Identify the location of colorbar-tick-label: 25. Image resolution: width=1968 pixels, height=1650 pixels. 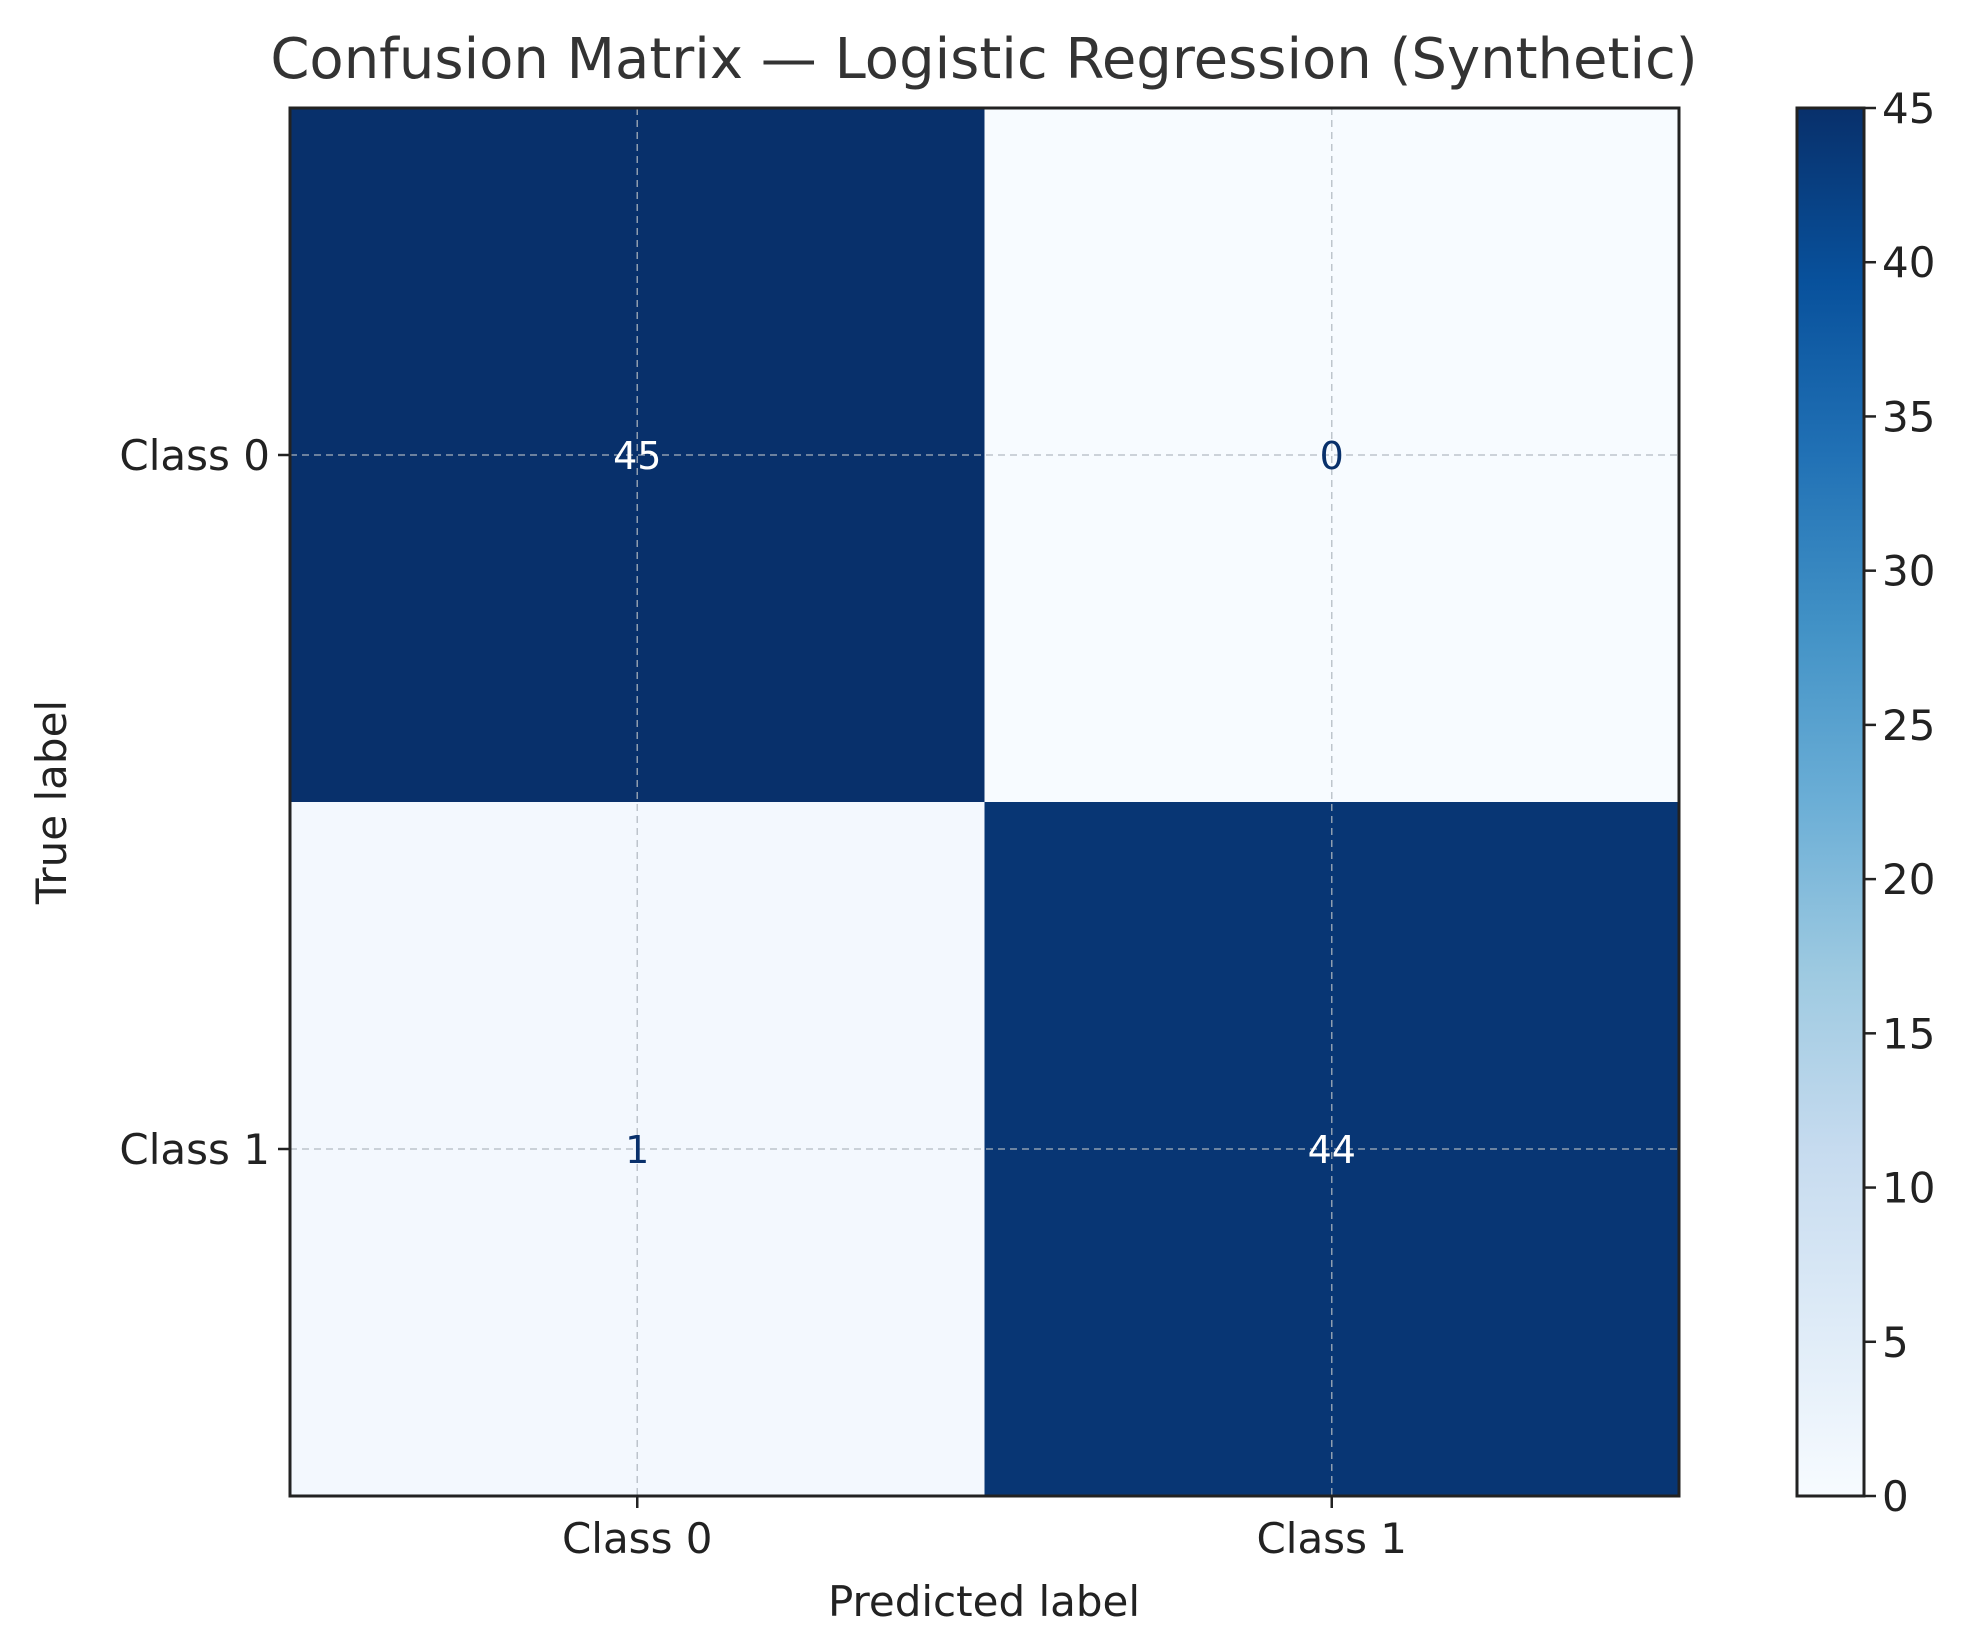
(1908, 725).